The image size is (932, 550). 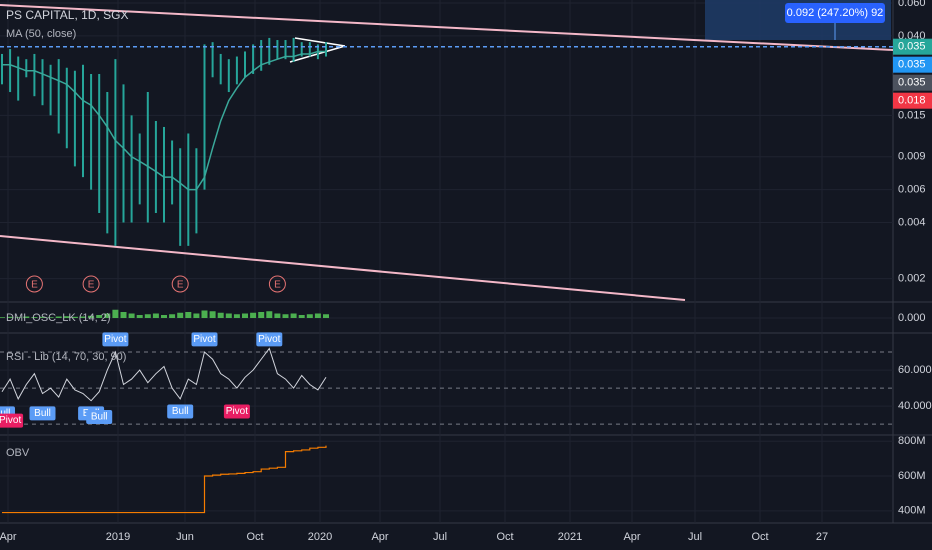 What do you see at coordinates (185, 537) in the screenshot?
I see `x-tick-label: Jun` at bounding box center [185, 537].